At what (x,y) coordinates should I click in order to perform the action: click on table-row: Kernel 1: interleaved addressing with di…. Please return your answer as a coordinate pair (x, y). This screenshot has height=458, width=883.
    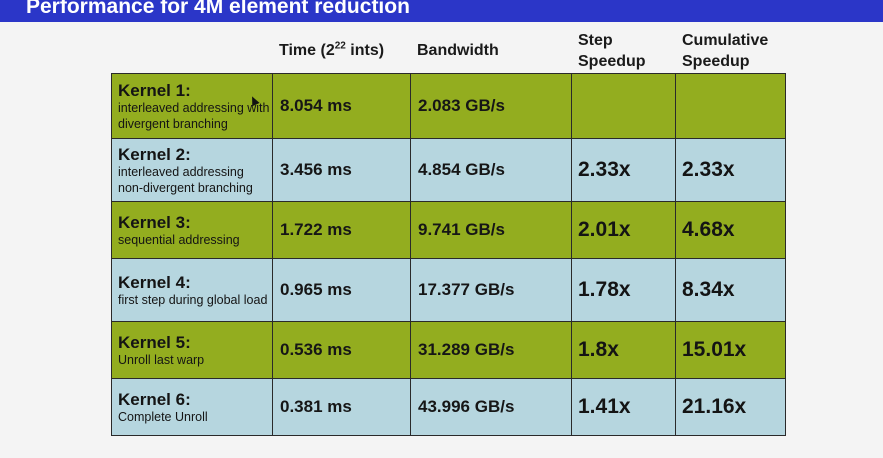
    Looking at the image, I should click on (448, 106).